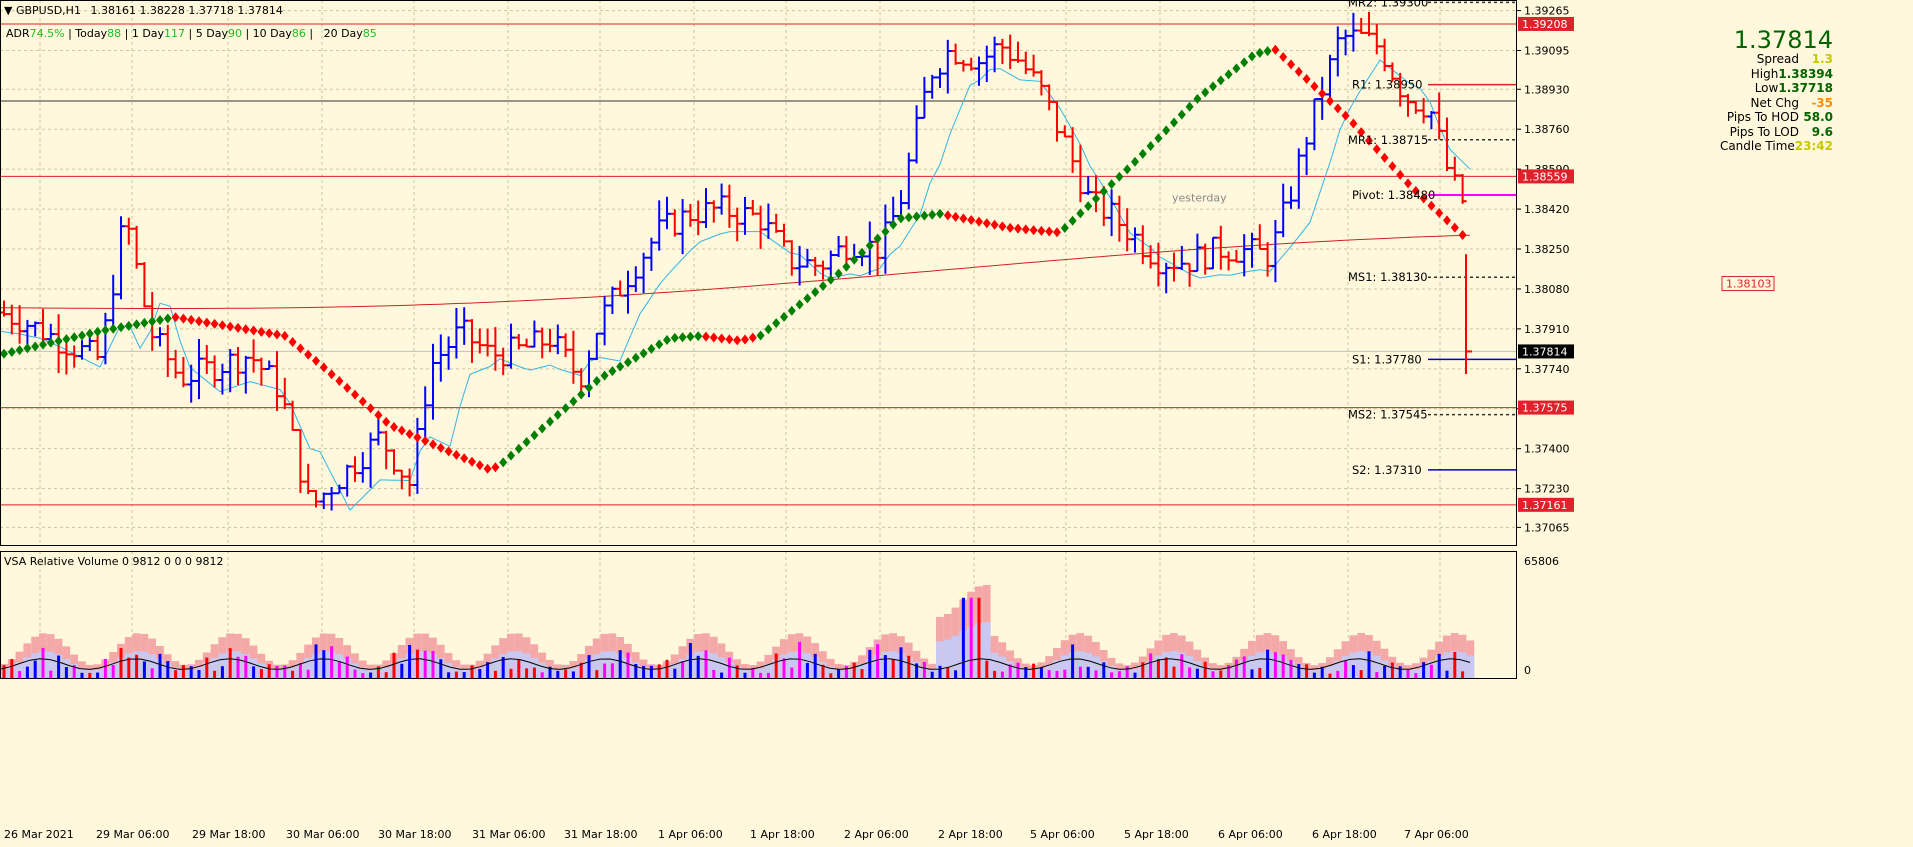 The width and height of the screenshot is (1913, 847). Describe the element at coordinates (876, 834) in the screenshot. I see `time-axis-label: 2 Apr 06:00` at that location.